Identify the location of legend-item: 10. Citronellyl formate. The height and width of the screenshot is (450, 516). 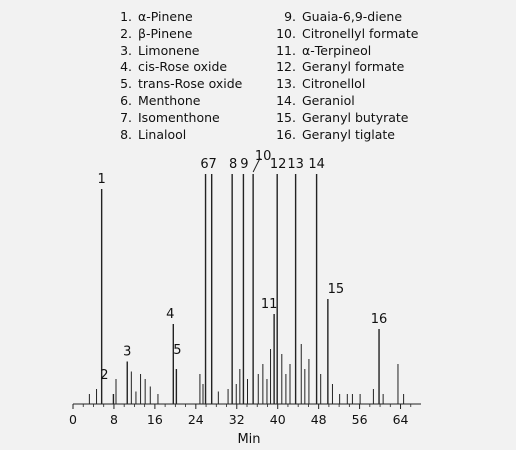
(346, 33).